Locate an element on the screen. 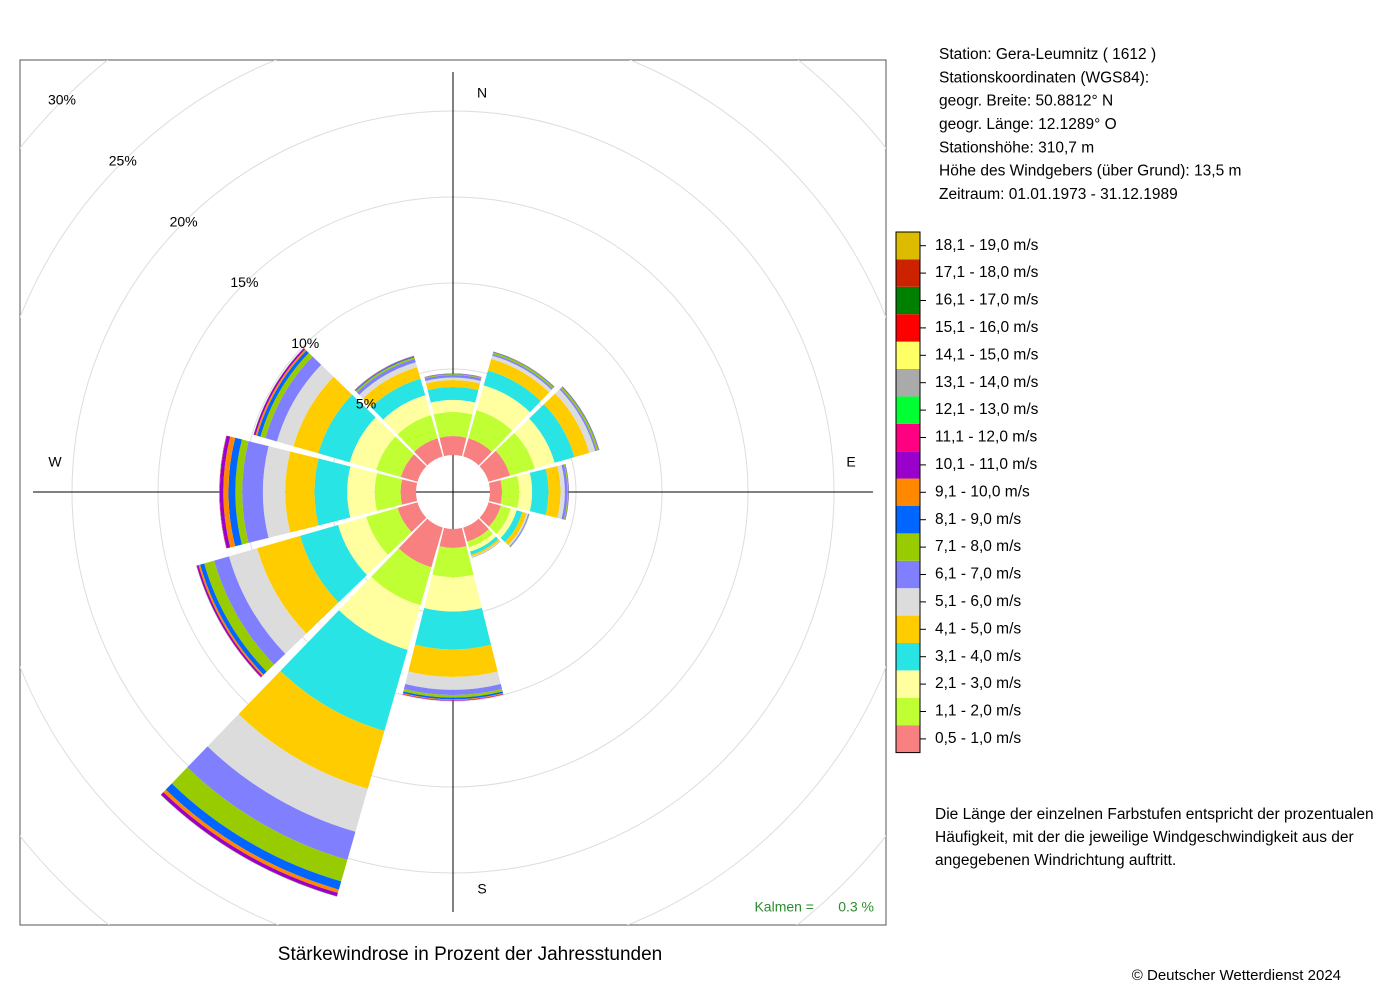 The height and width of the screenshot is (1000, 1400). station-info: Zeitraum: 01.01.1973 - 31.12.1989 is located at coordinates (1058, 194).